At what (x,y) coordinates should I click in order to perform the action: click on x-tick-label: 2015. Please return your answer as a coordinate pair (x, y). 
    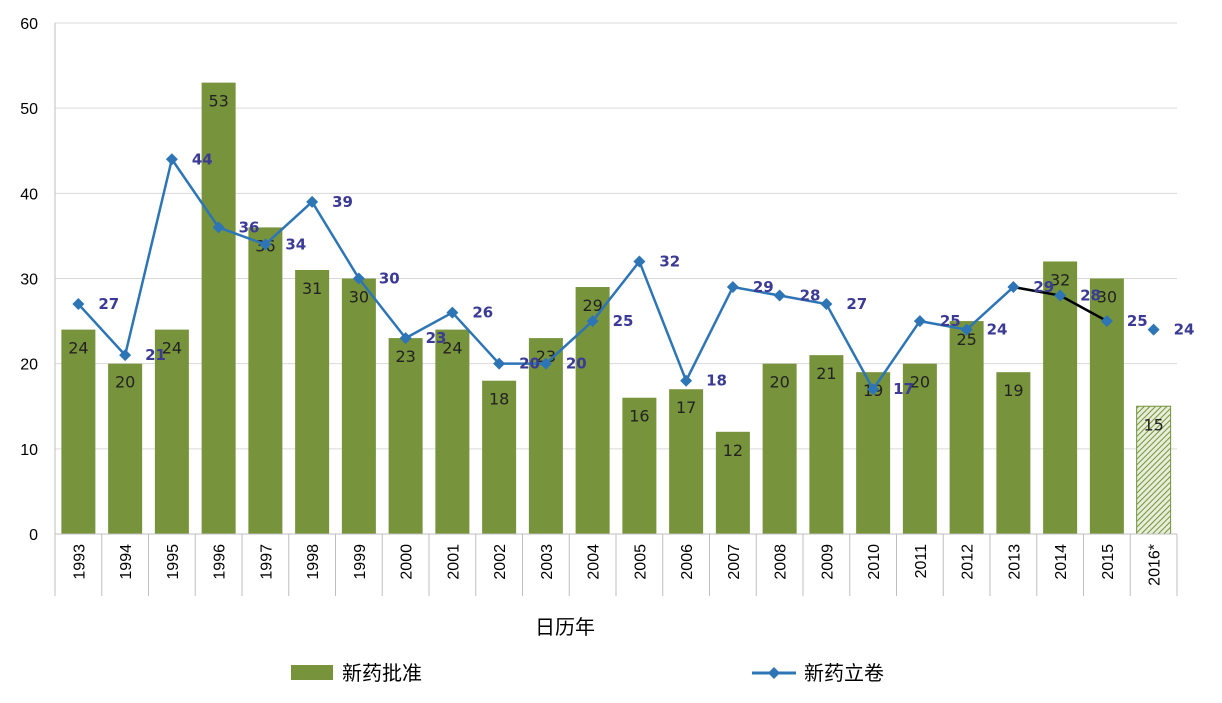
    Looking at the image, I should click on (1108, 562).